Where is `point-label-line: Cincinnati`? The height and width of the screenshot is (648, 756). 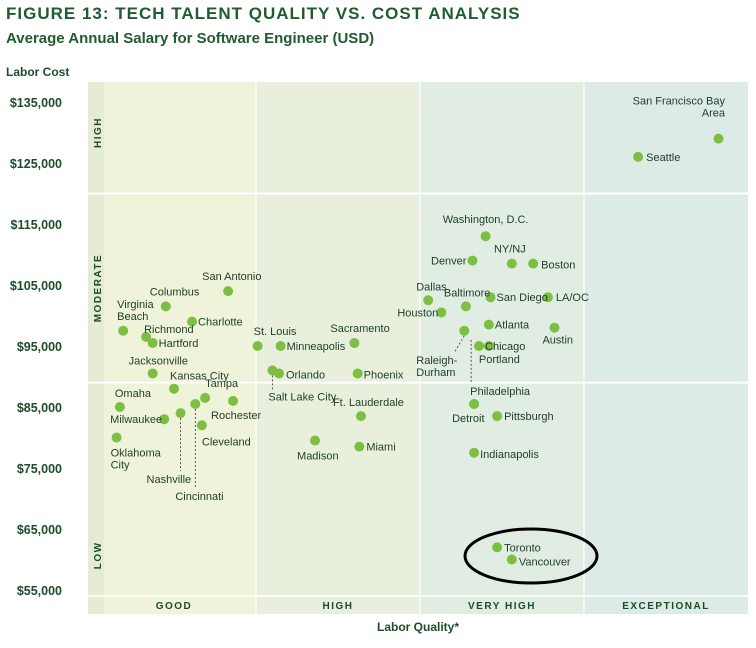
point-label-line: Cincinnati is located at coordinates (199, 497).